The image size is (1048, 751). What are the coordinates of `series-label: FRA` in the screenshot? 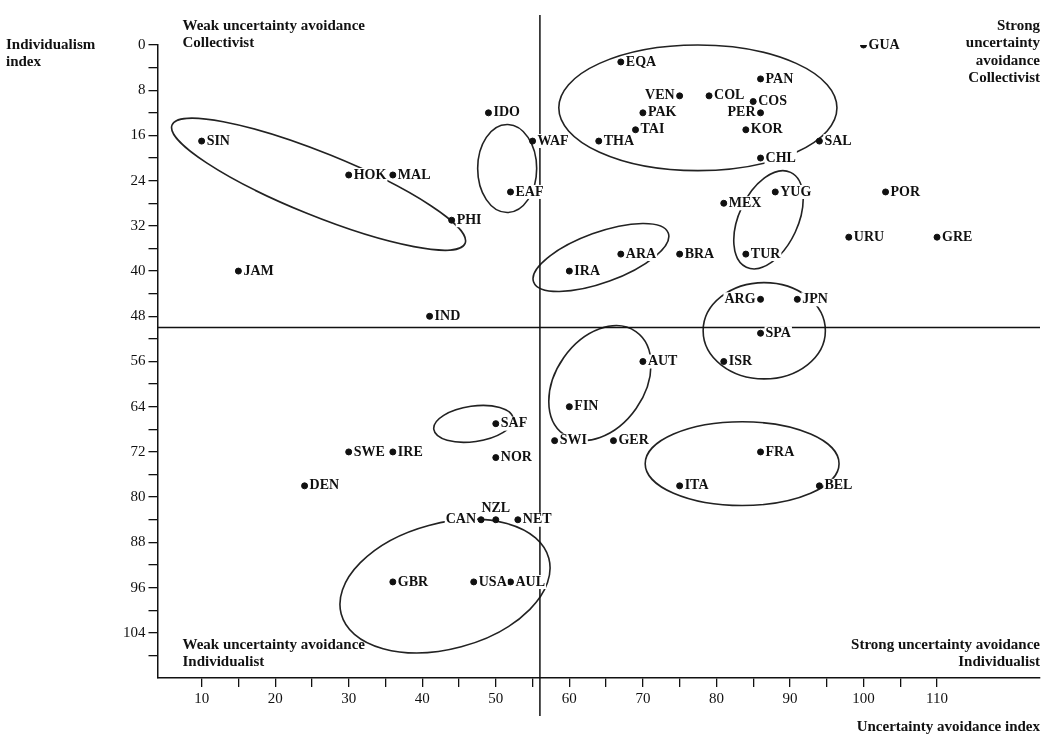 It's located at (780, 451).